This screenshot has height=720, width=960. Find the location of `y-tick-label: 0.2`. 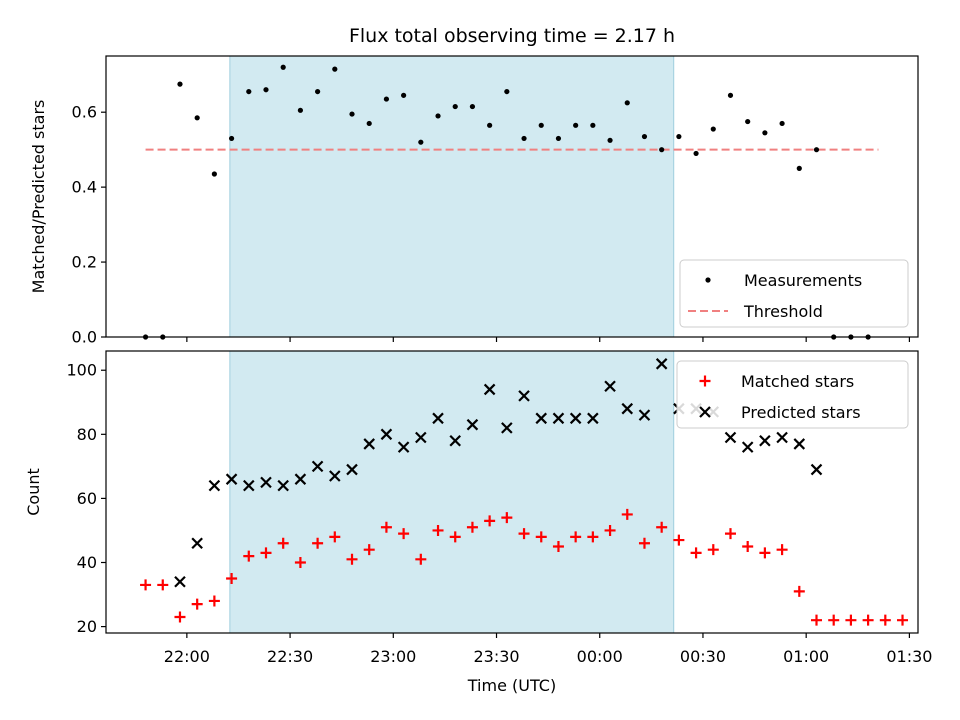

y-tick-label: 0.2 is located at coordinates (84, 262).